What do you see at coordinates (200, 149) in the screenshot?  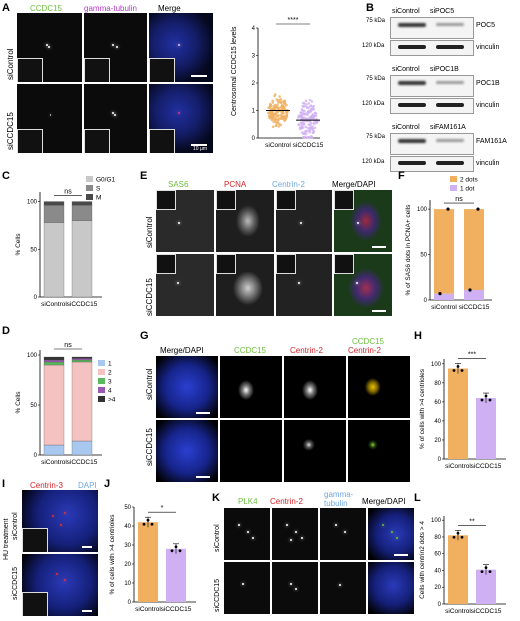 I see `scale-bar-label: 10 µm` at bounding box center [200, 149].